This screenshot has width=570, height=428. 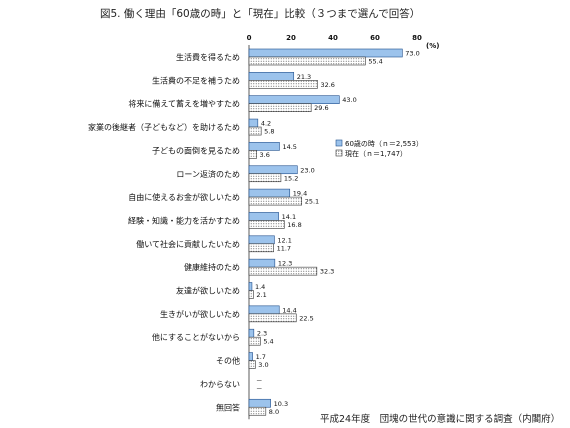 I want to click on category-label: 友達が欲しいため, so click(x=208, y=291).